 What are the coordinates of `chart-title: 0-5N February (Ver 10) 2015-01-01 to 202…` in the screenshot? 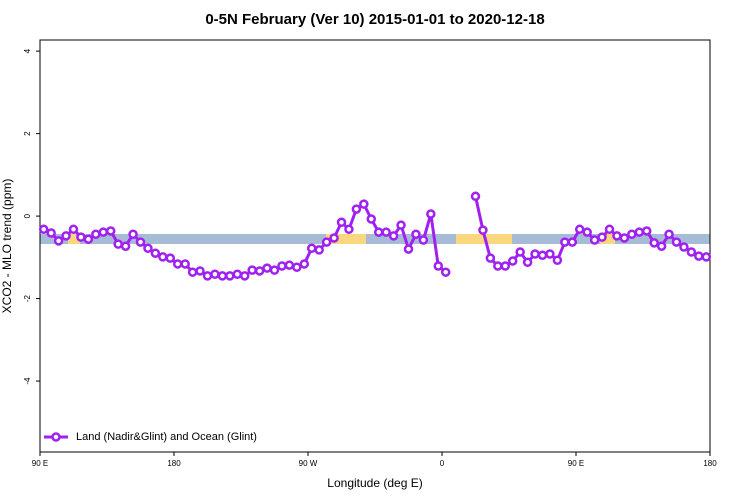 It's located at (374, 19).